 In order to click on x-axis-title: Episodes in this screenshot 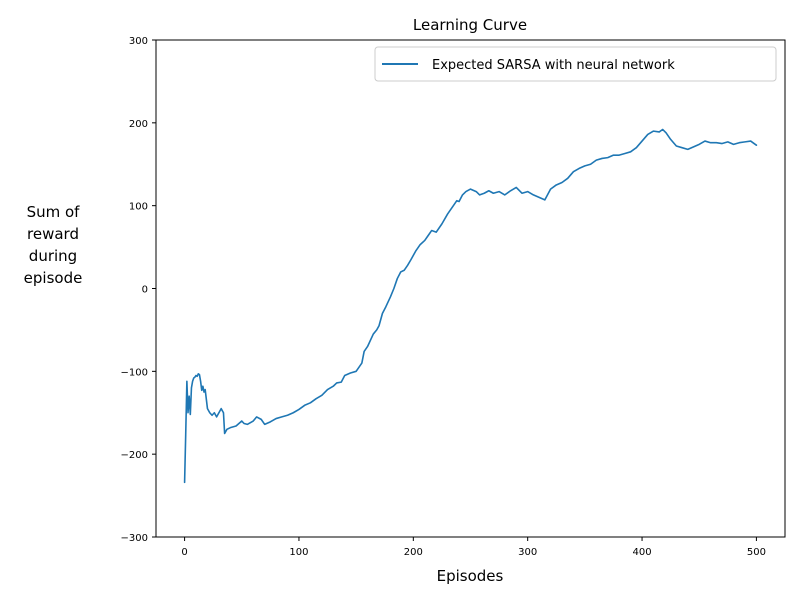, I will do `click(470, 576)`.